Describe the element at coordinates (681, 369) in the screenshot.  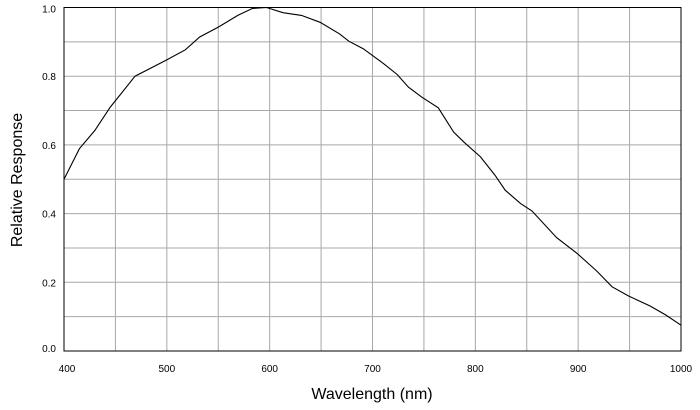
I see `x-tick-label: 1000` at that location.